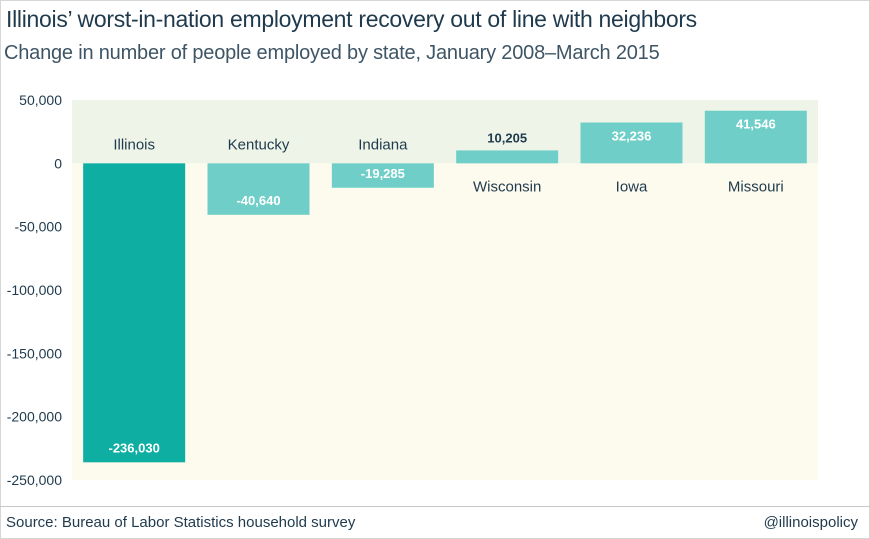  I want to click on y-tick-label: 50,000, so click(40, 100).